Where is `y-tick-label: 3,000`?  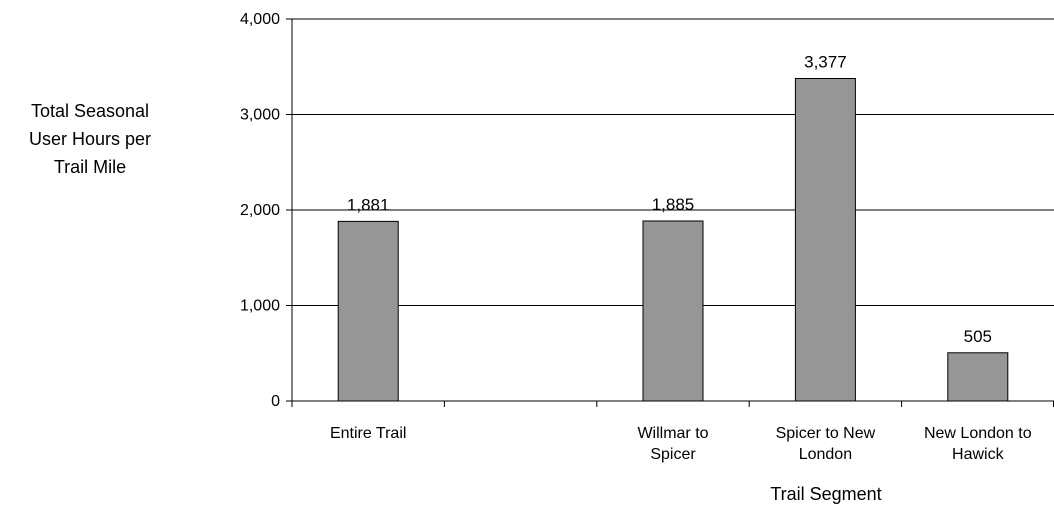 y-tick-label: 3,000 is located at coordinates (260, 115).